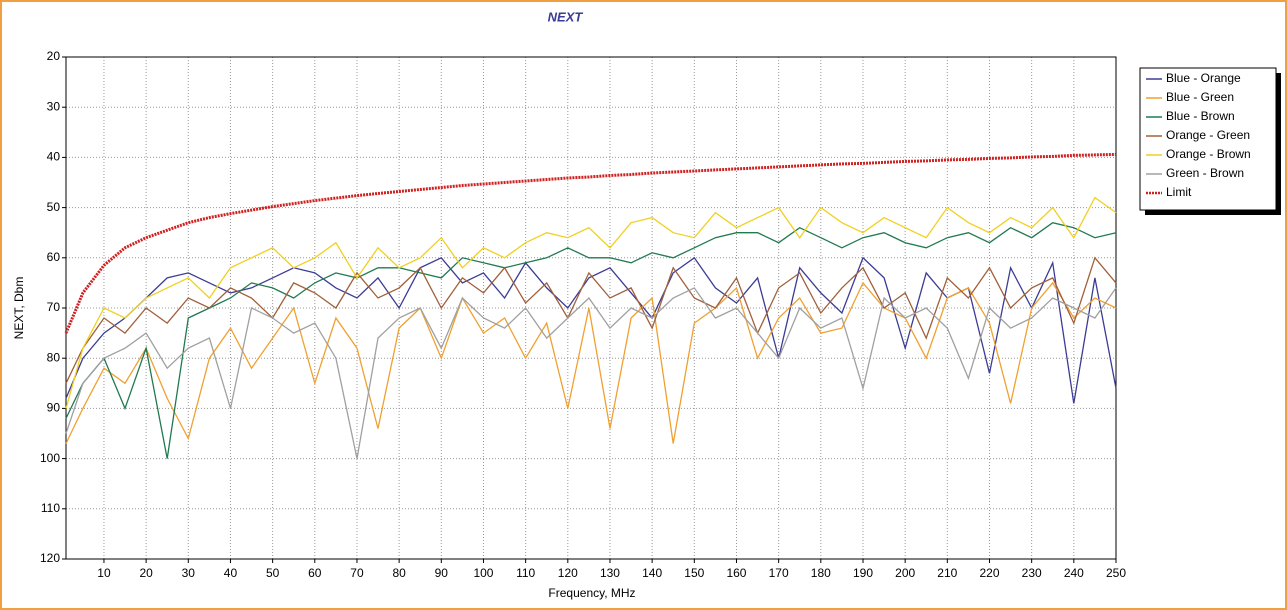 This screenshot has height=610, width=1287. Describe the element at coordinates (1208, 154) in the screenshot. I see `legend-label: Orange - Brown` at that location.